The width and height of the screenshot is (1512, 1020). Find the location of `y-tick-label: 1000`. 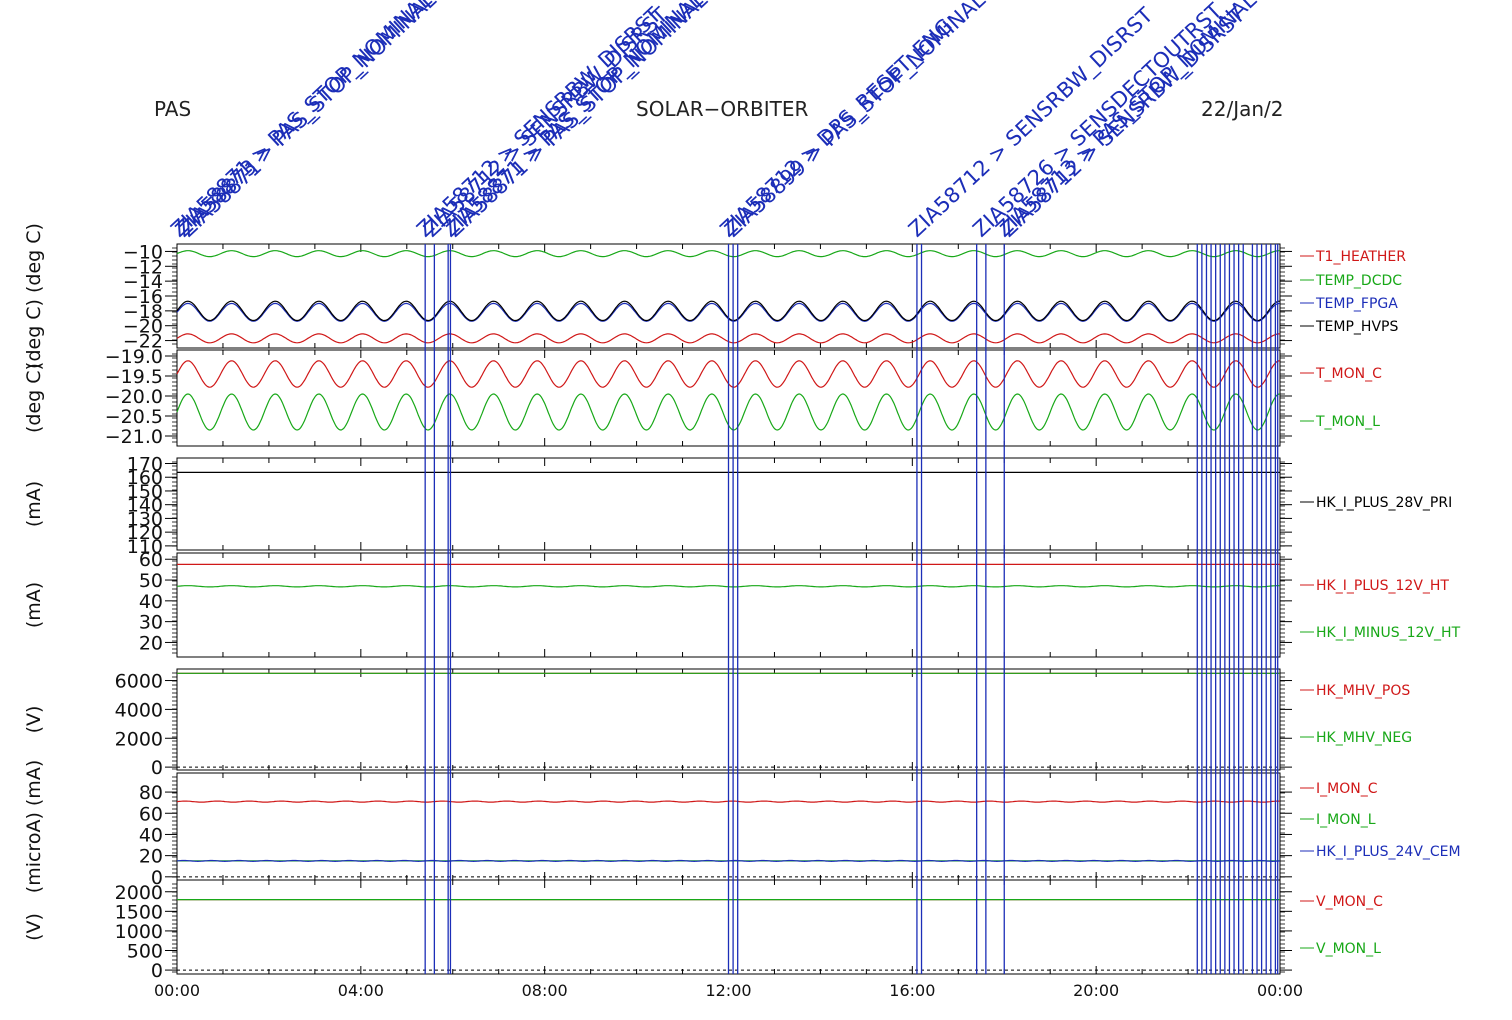

y-tick-label: 1000 is located at coordinates (139, 932).